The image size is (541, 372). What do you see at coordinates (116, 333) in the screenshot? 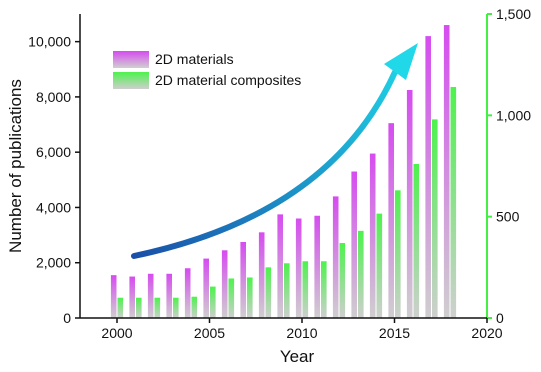
I see `bottom-tick-label: 2000` at bounding box center [116, 333].